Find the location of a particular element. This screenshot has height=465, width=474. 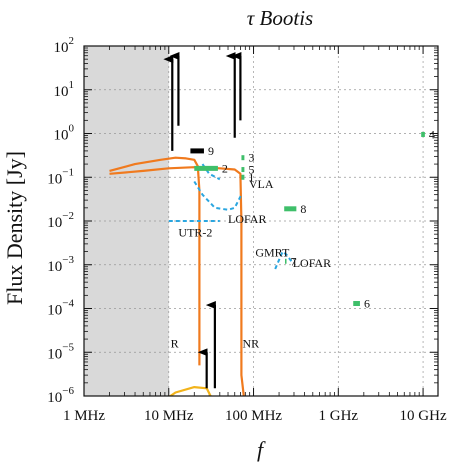

measurement-label: 8 is located at coordinates (303, 209).